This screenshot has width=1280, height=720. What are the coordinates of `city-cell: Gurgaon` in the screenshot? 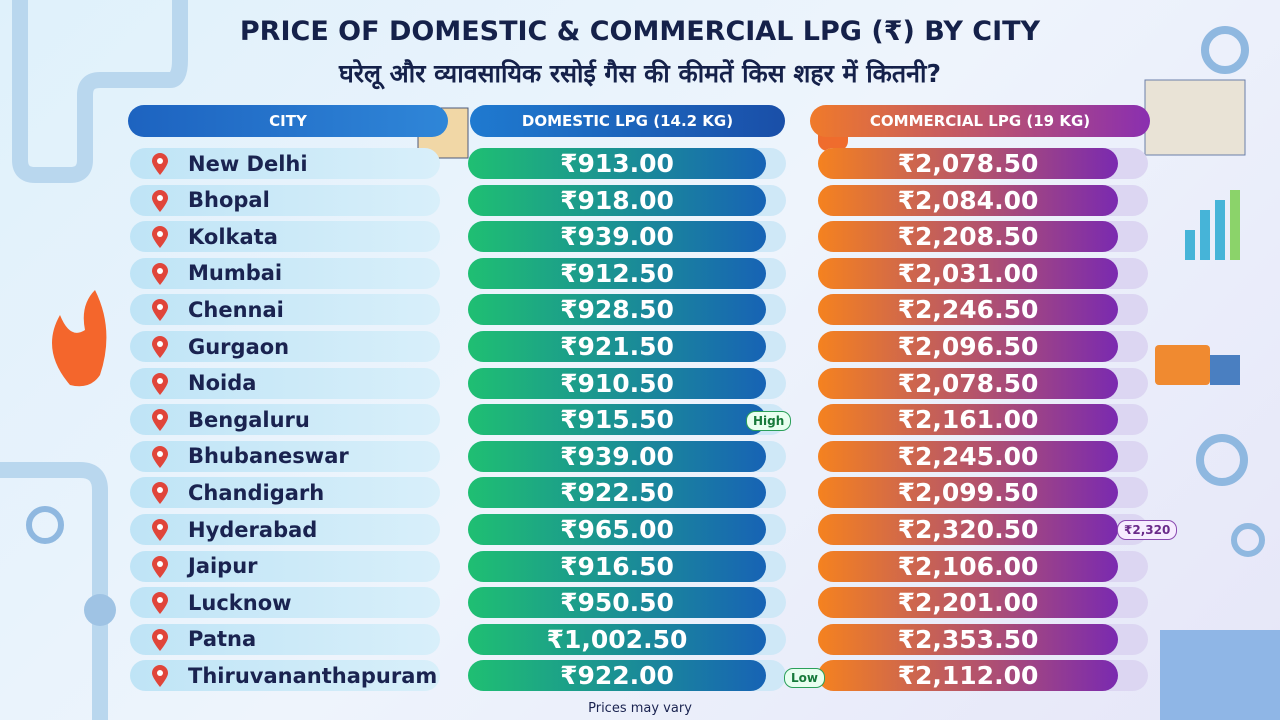 It's located at (285, 346).